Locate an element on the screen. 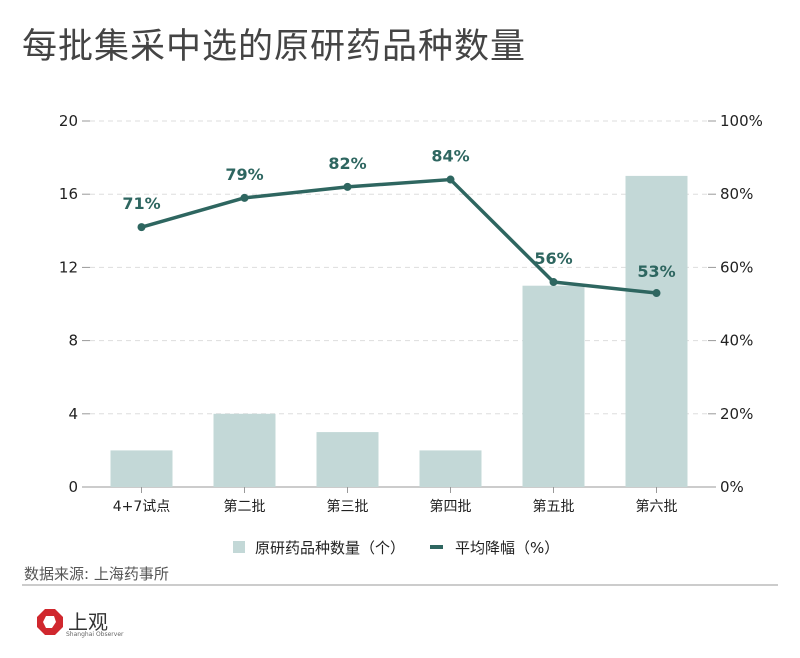  data-label: 82% is located at coordinates (347, 163).